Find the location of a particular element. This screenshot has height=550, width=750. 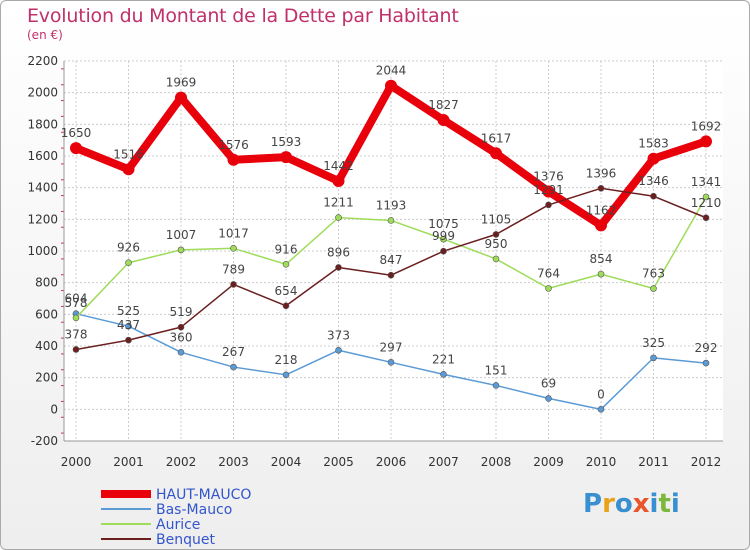

y-tick-label: 200 is located at coordinates (46, 378).